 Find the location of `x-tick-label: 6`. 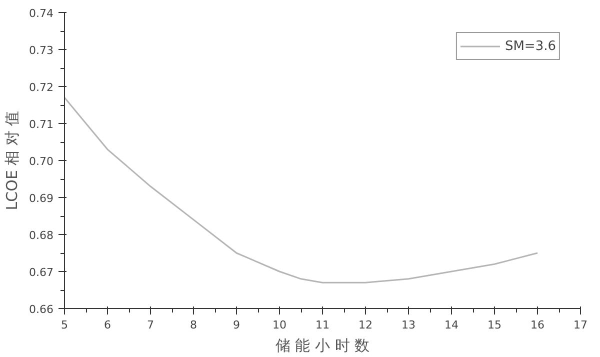

x-tick-label: 6 is located at coordinates (107, 325).